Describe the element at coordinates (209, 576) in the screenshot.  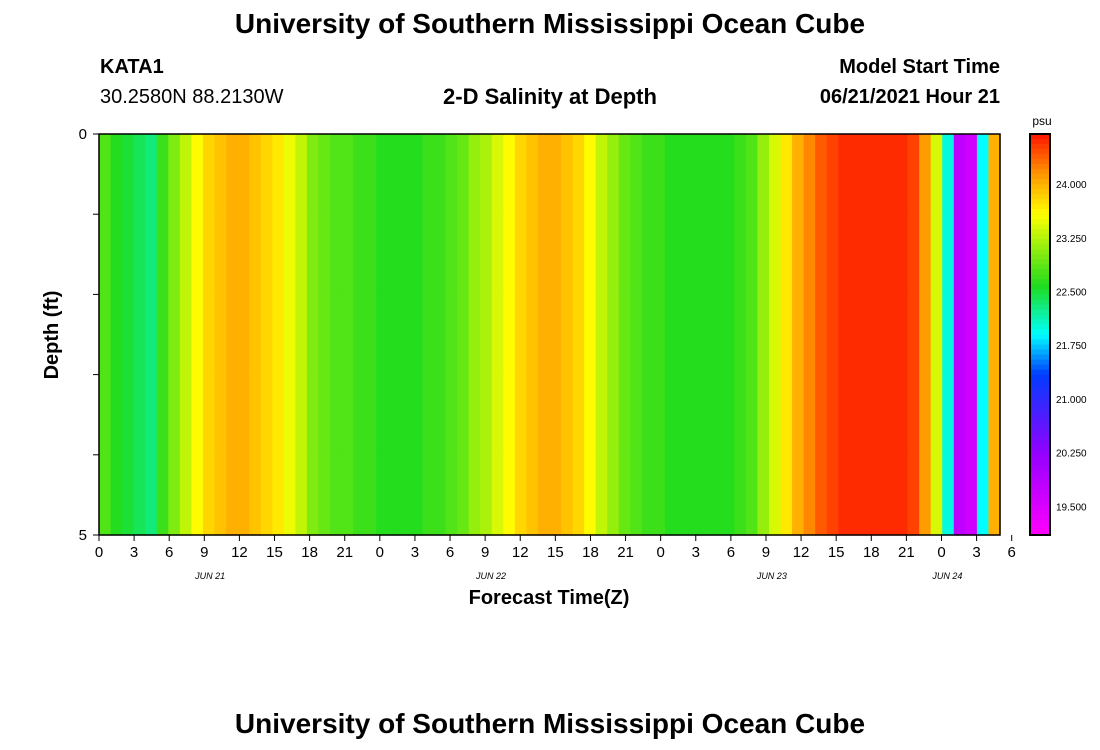
I see `date-label: JUN 21` at that location.